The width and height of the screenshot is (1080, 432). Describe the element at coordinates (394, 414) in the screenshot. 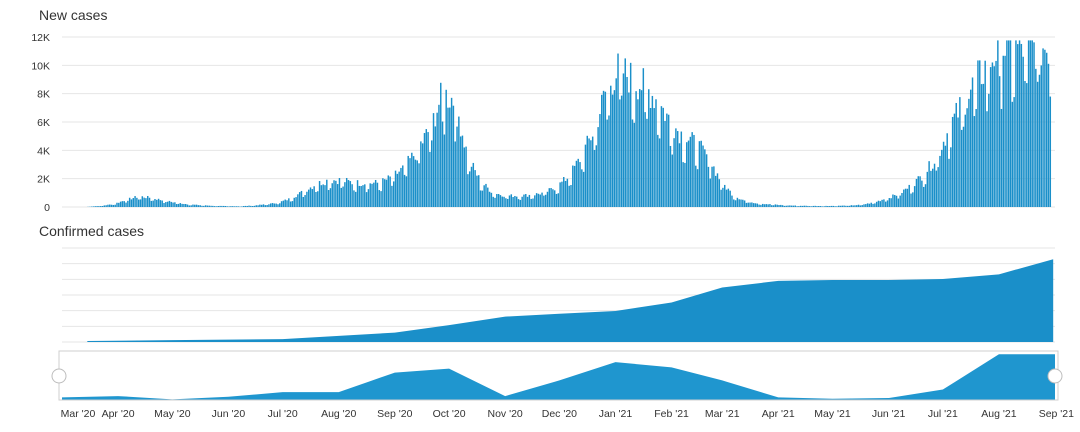

I see `month-tick-label: Sep '20` at that location.